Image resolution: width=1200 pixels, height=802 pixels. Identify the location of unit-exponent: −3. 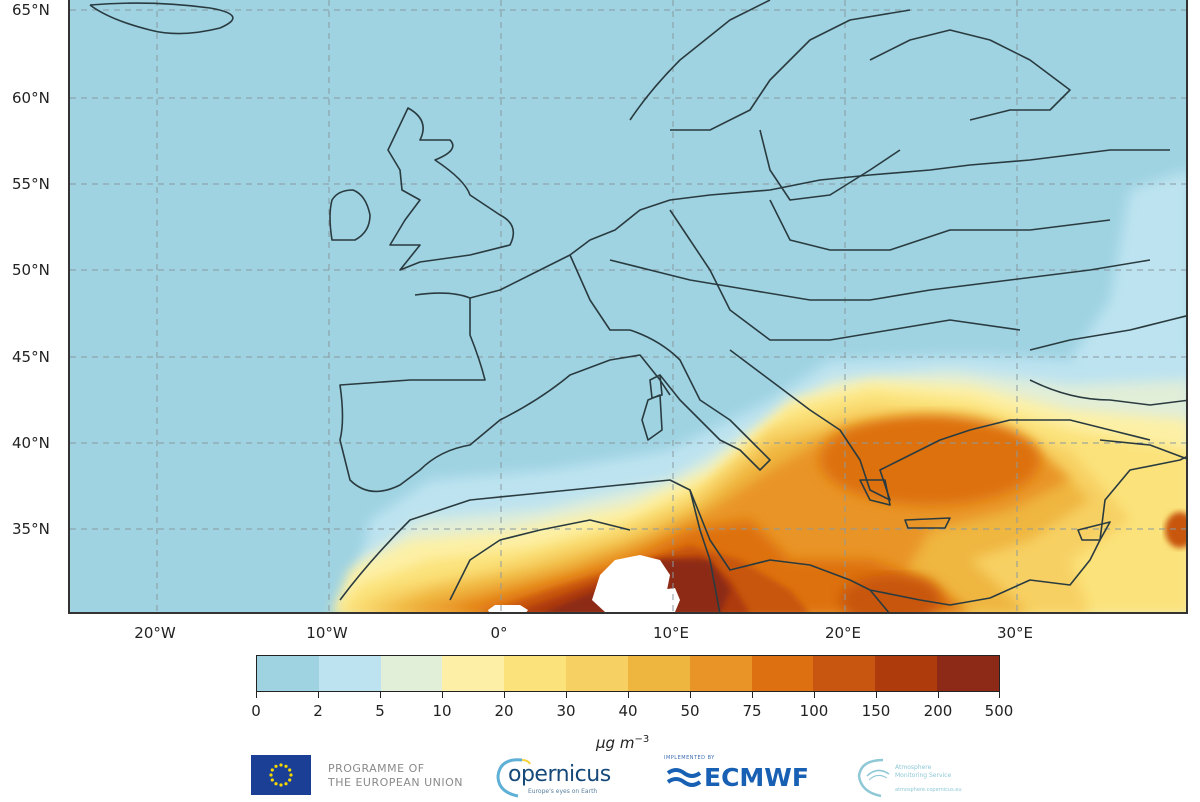
(642, 739).